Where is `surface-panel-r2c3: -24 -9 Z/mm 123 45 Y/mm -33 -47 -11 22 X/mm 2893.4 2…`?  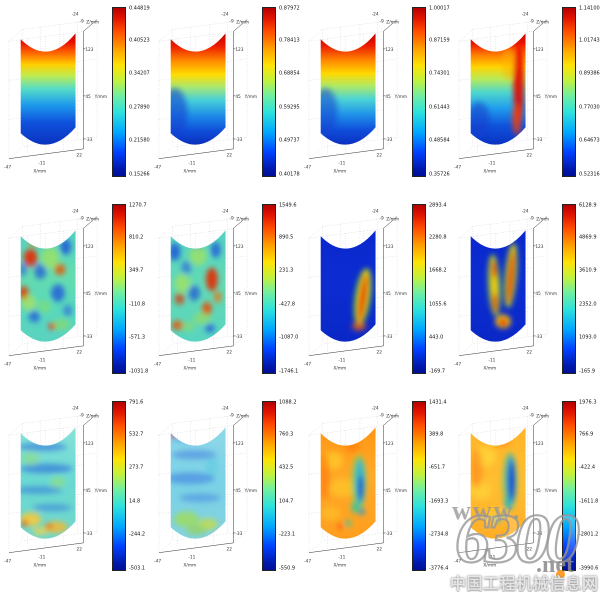 surface-panel-r2c3: -24 -9 Z/mm 123 45 Y/mm -33 -47 -11 22 X/mm 2893.4 2… is located at coordinates (375, 295).